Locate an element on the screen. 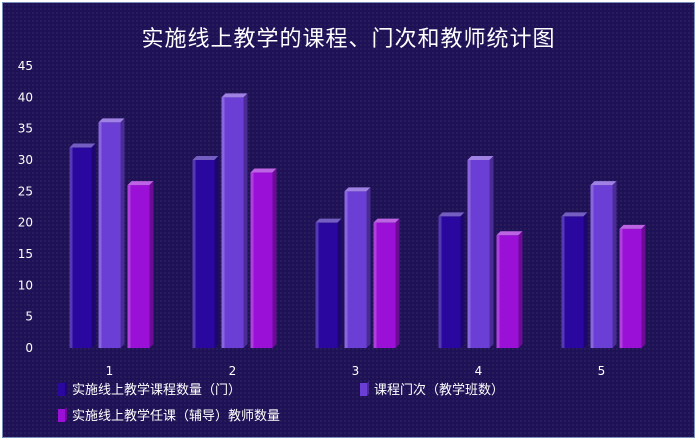  legend-item: 实施线上教学课程数量（门） is located at coordinates (149, 389).